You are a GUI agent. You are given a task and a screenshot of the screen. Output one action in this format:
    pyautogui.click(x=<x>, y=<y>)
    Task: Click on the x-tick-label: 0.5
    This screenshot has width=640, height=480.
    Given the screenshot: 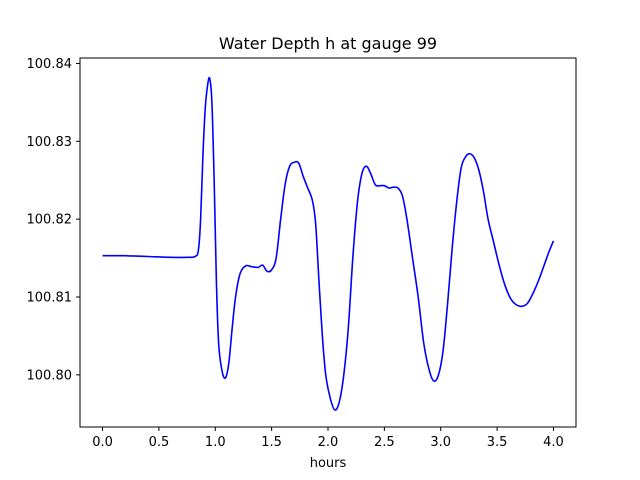 What is the action you would take?
    pyautogui.click(x=159, y=442)
    